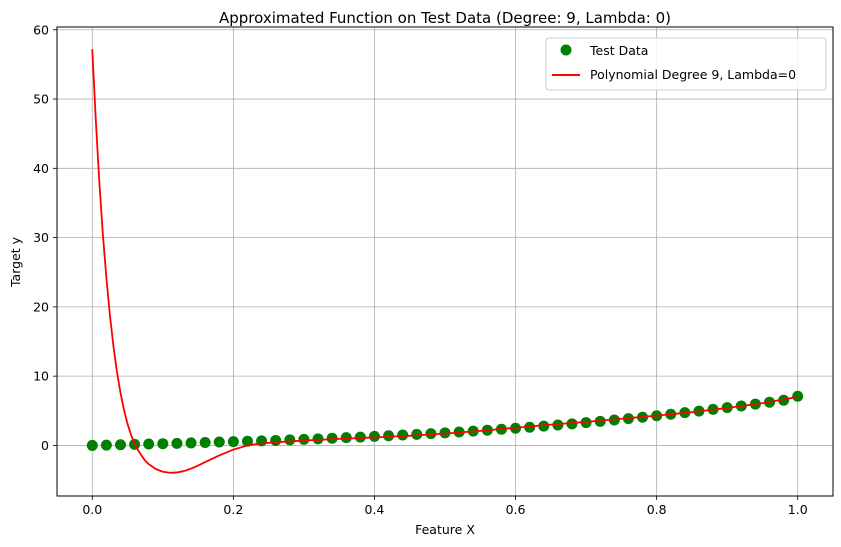 This screenshot has height=547, width=841. What do you see at coordinates (798, 509) in the screenshot?
I see `x-tick-label: 1.0` at bounding box center [798, 509].